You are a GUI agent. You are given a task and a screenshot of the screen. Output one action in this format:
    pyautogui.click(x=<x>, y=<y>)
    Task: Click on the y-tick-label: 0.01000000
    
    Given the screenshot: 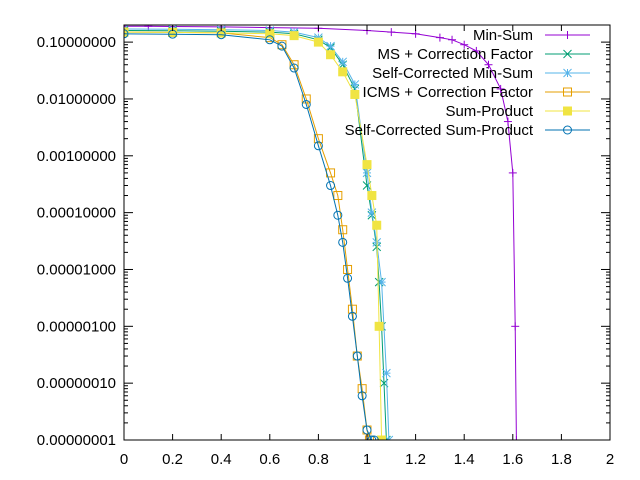 What is the action you would take?
    pyautogui.click(x=76, y=99)
    